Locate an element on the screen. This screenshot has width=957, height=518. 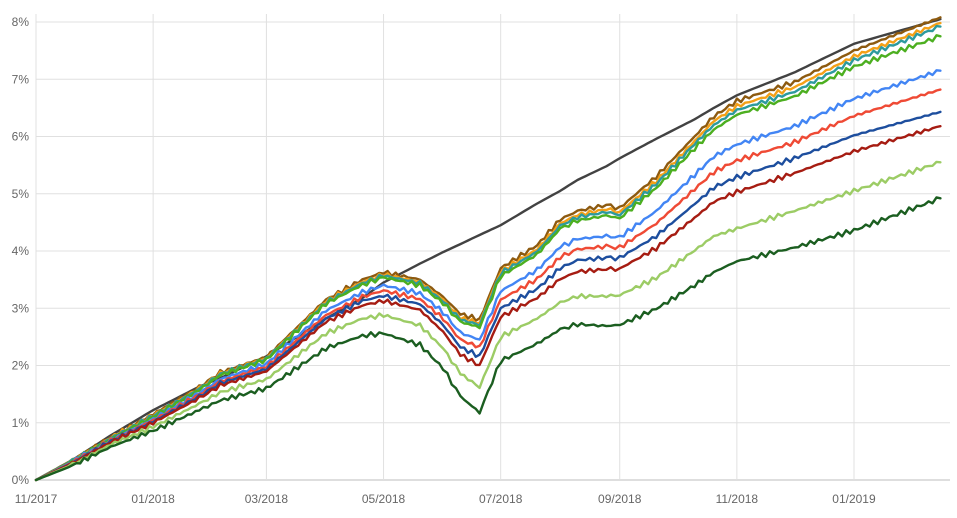
y-tick-label: 2% is located at coordinates (21, 366).